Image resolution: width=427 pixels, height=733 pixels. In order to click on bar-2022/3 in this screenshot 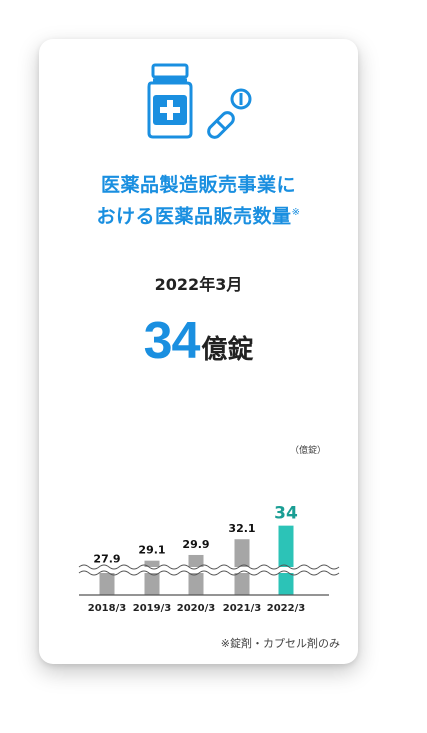, I will do `click(286, 560)`.